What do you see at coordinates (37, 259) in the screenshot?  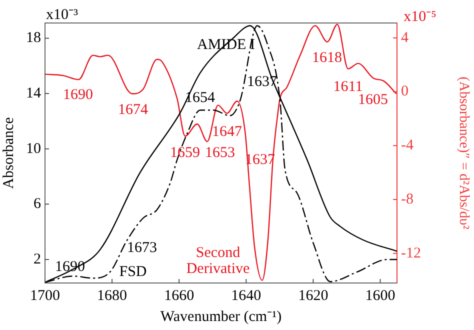 I see `y-tick-label: 2` at bounding box center [37, 259].